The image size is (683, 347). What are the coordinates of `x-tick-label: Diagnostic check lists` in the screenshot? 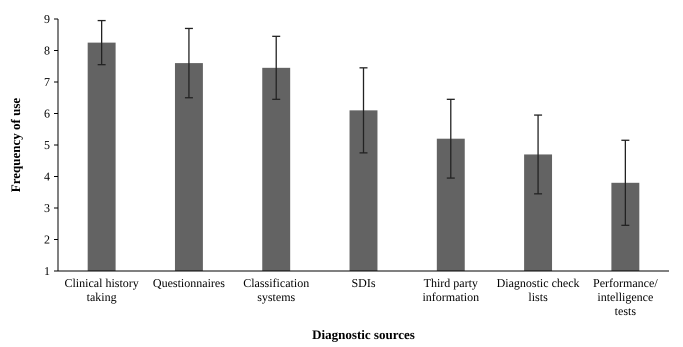 It's located at (538, 290).